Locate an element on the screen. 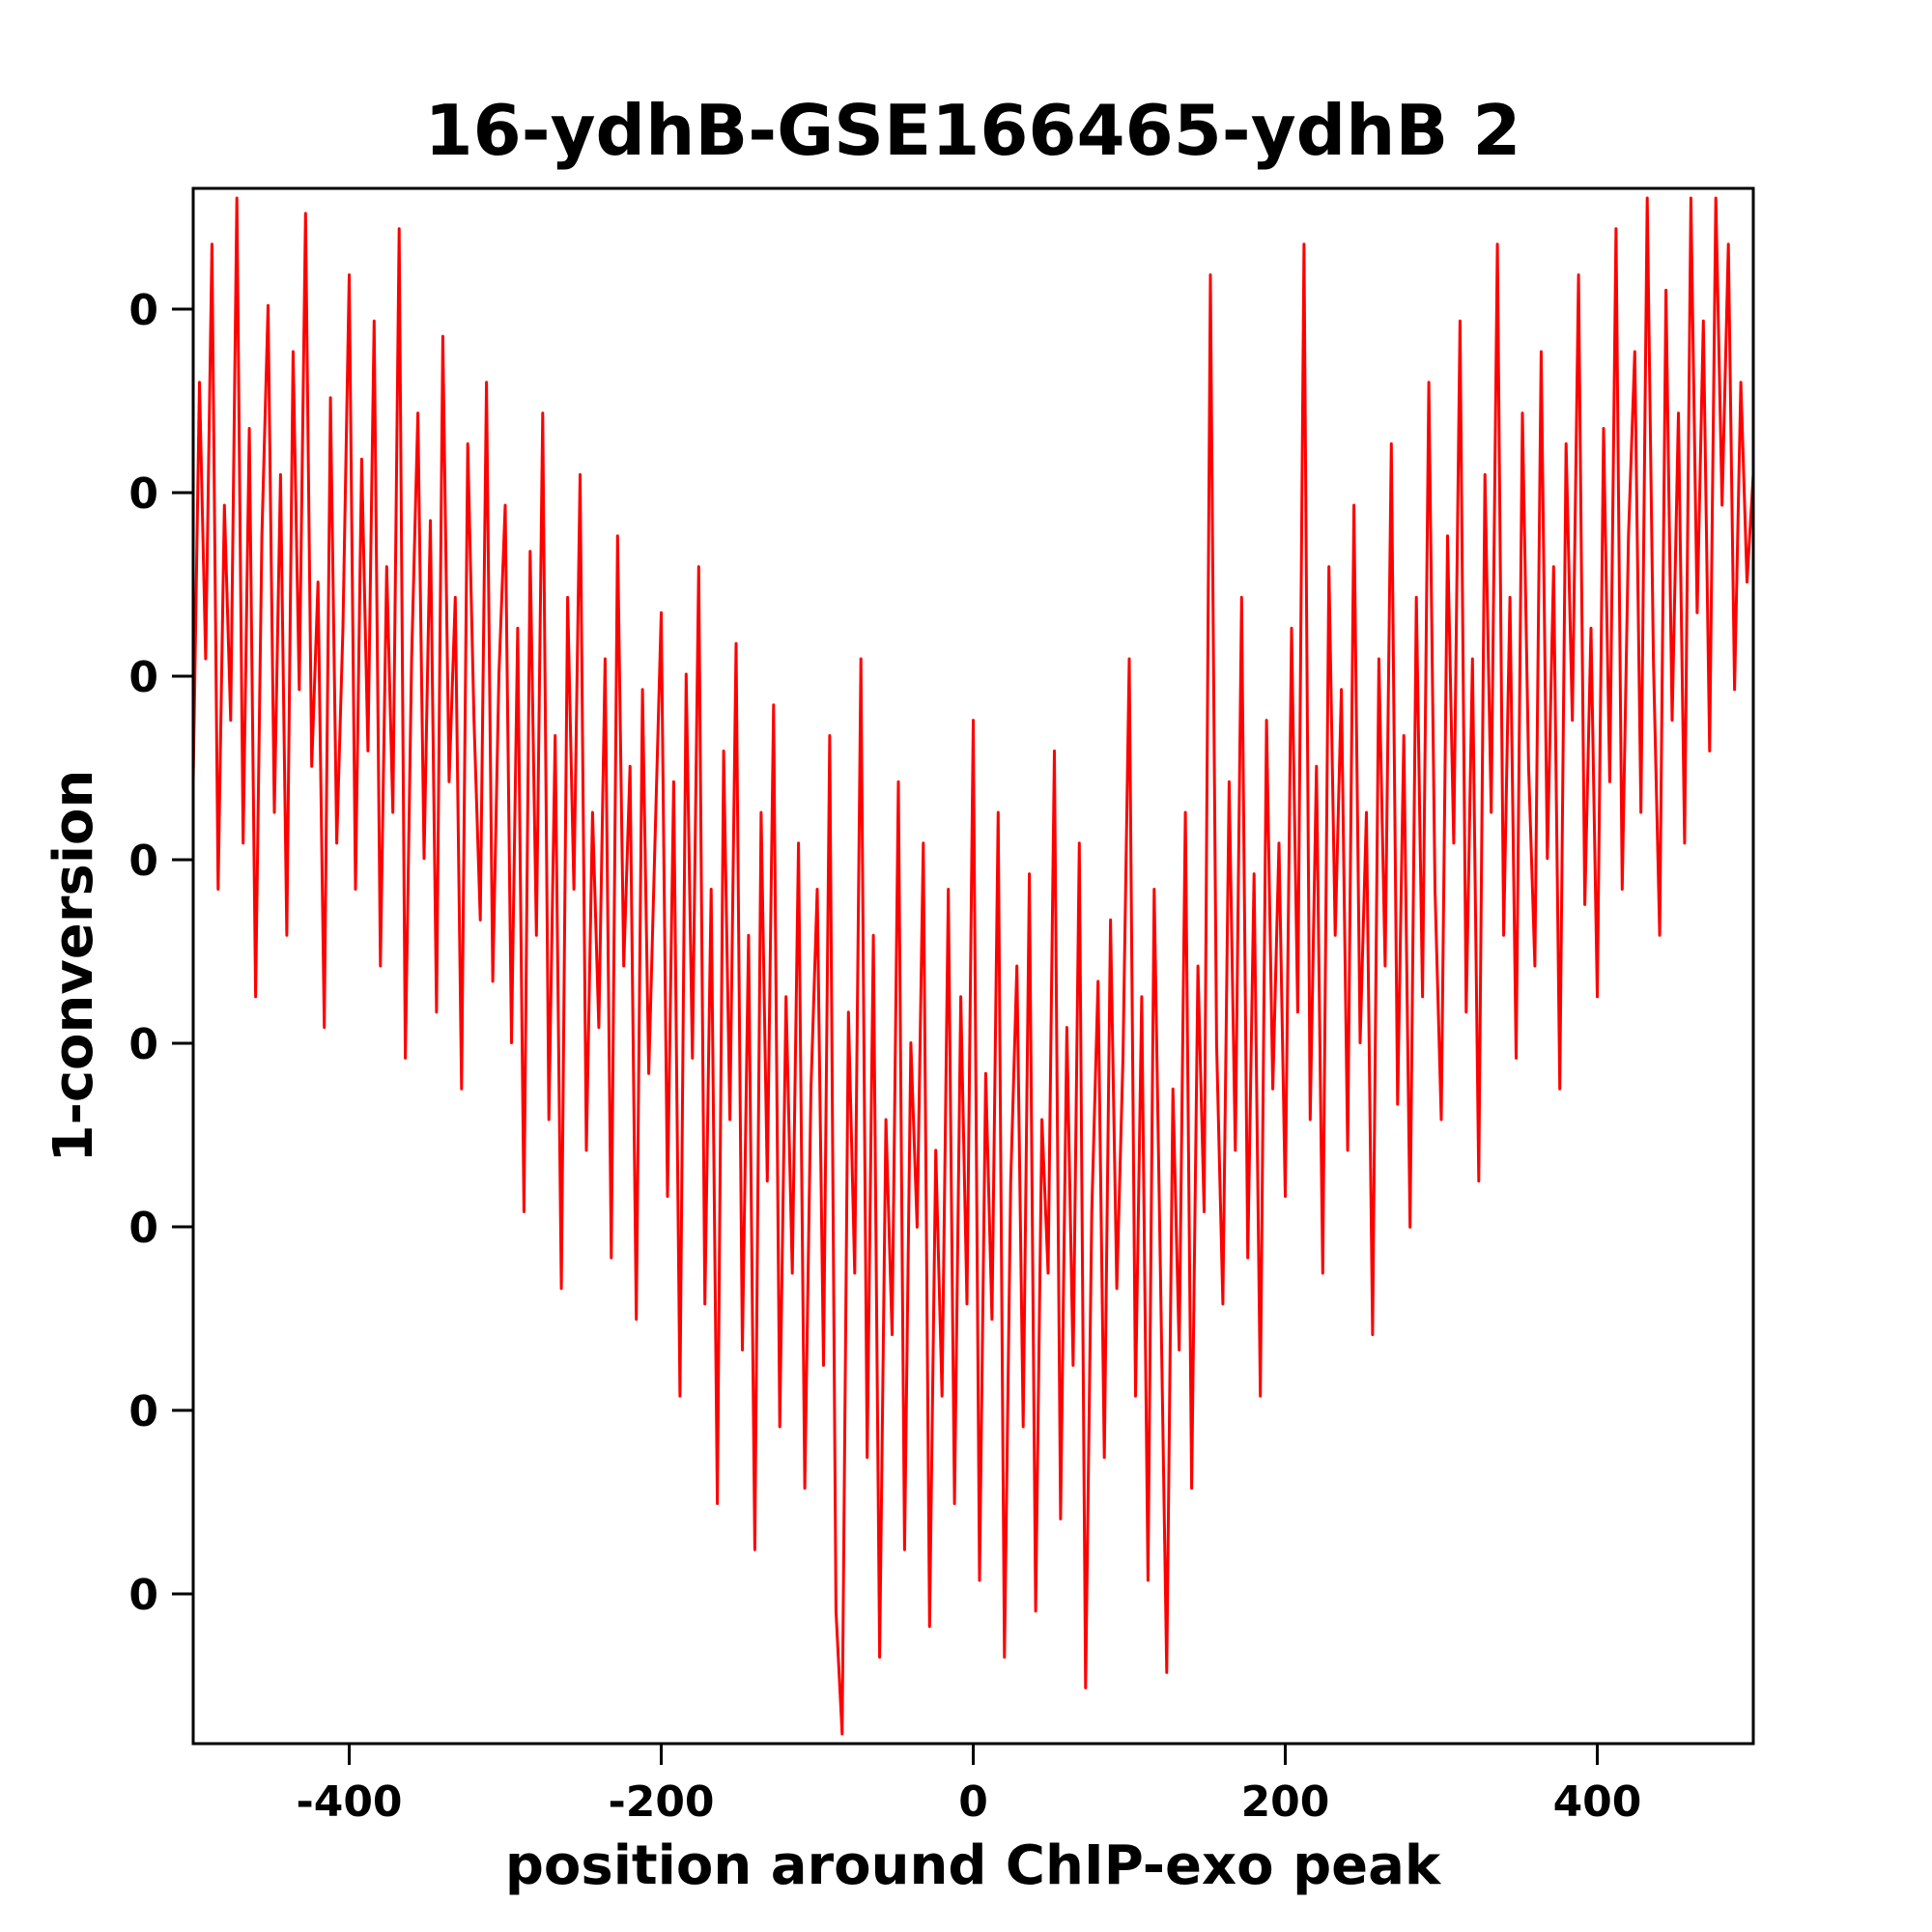  chart-title: 16-ydhB-GSE166465-ydhB 2 is located at coordinates (973, 130).